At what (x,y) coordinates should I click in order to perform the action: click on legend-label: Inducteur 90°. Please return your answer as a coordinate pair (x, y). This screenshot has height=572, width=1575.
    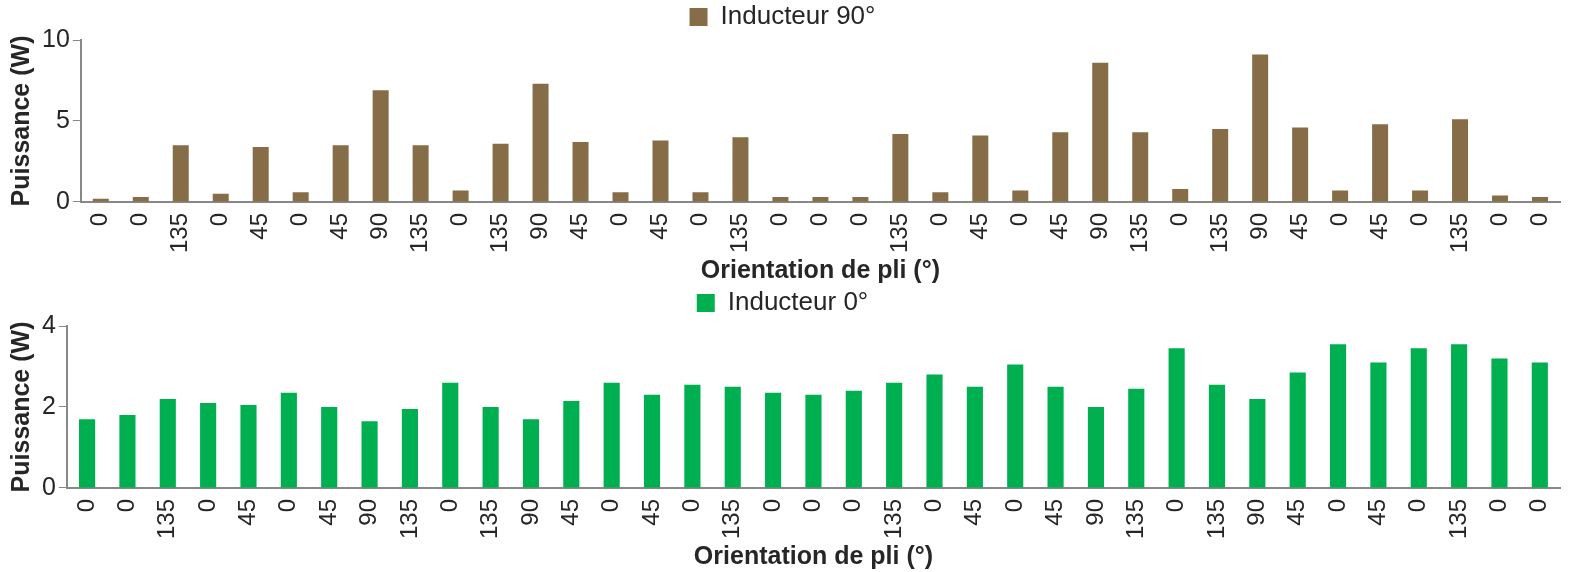
    Looking at the image, I should click on (798, 15).